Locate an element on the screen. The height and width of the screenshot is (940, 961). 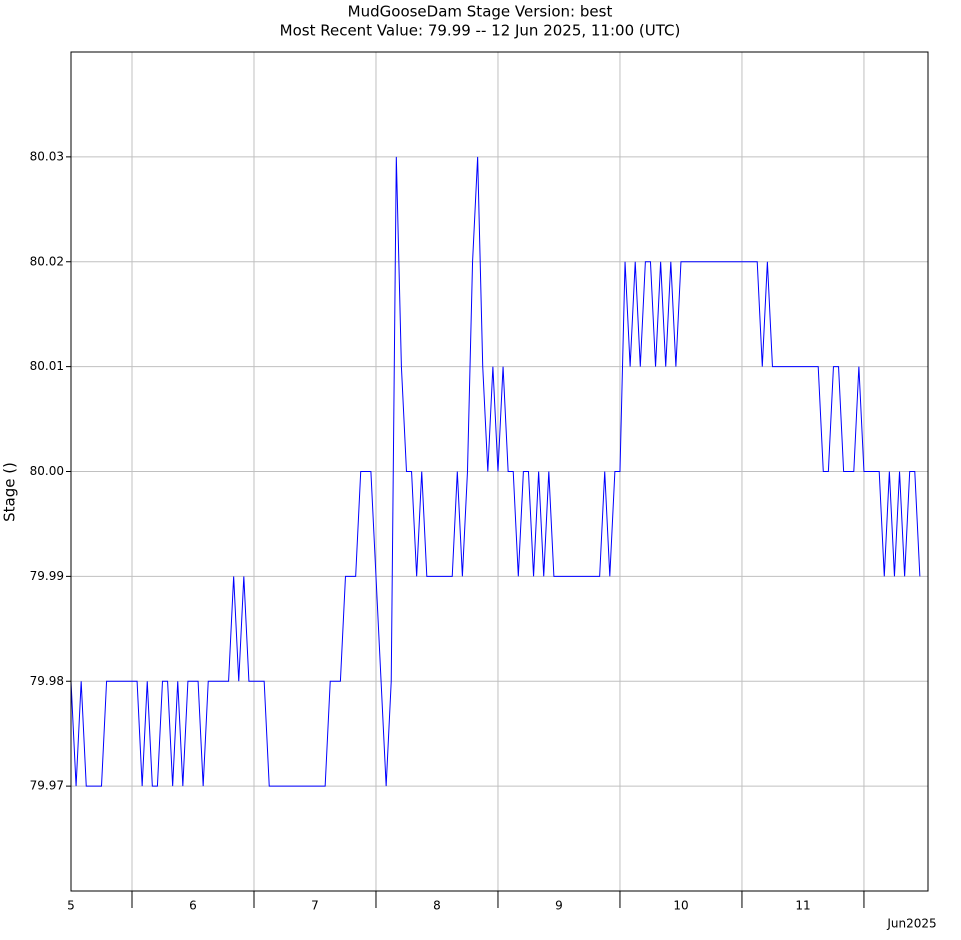
y-tick-label: 80.03 is located at coordinates (47, 156).